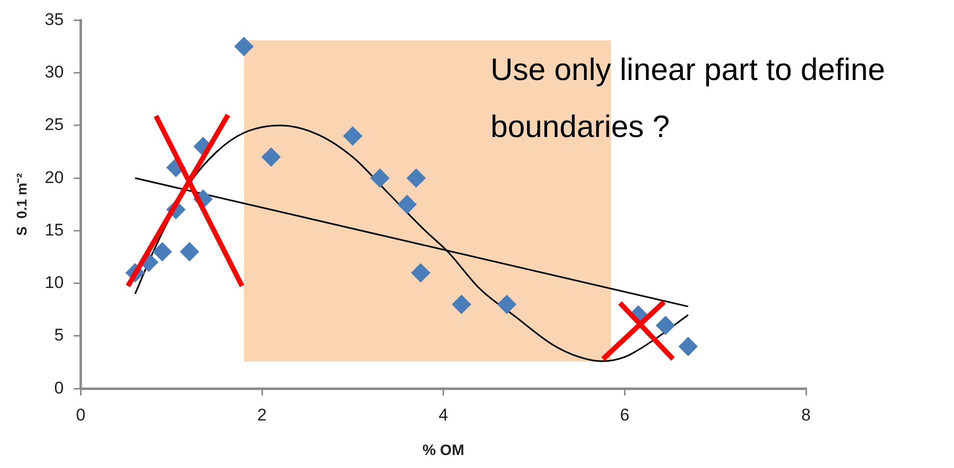  I want to click on y-tick-label: 25, so click(54, 124).